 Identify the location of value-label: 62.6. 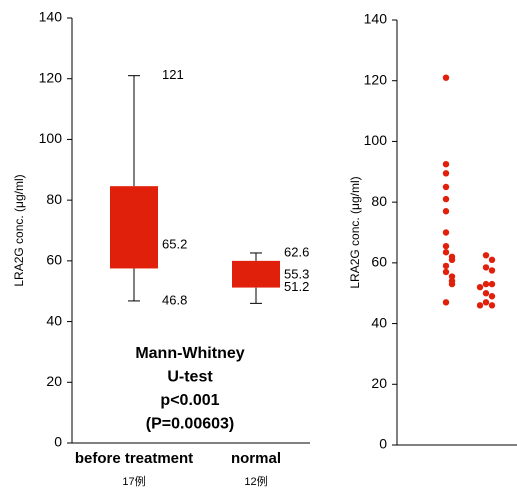
(296, 251).